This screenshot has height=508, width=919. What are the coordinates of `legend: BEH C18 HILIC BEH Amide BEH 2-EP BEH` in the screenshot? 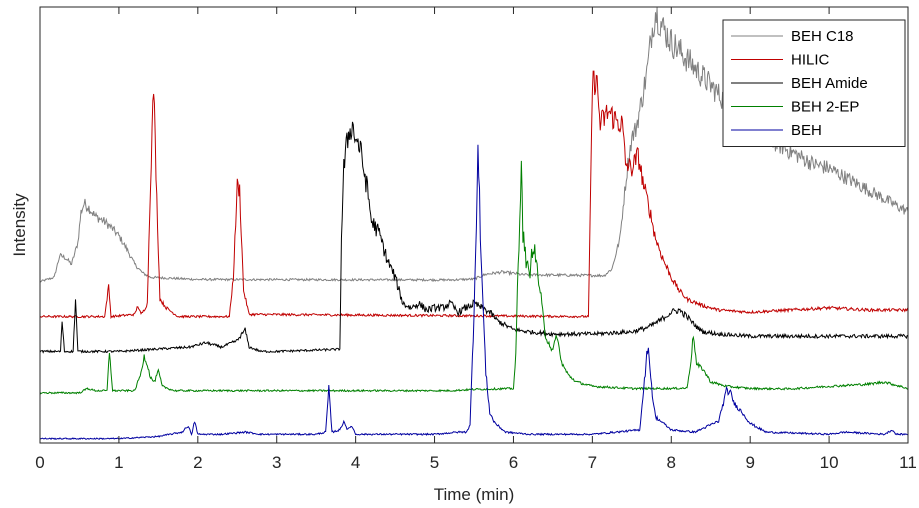 It's located at (814, 83).